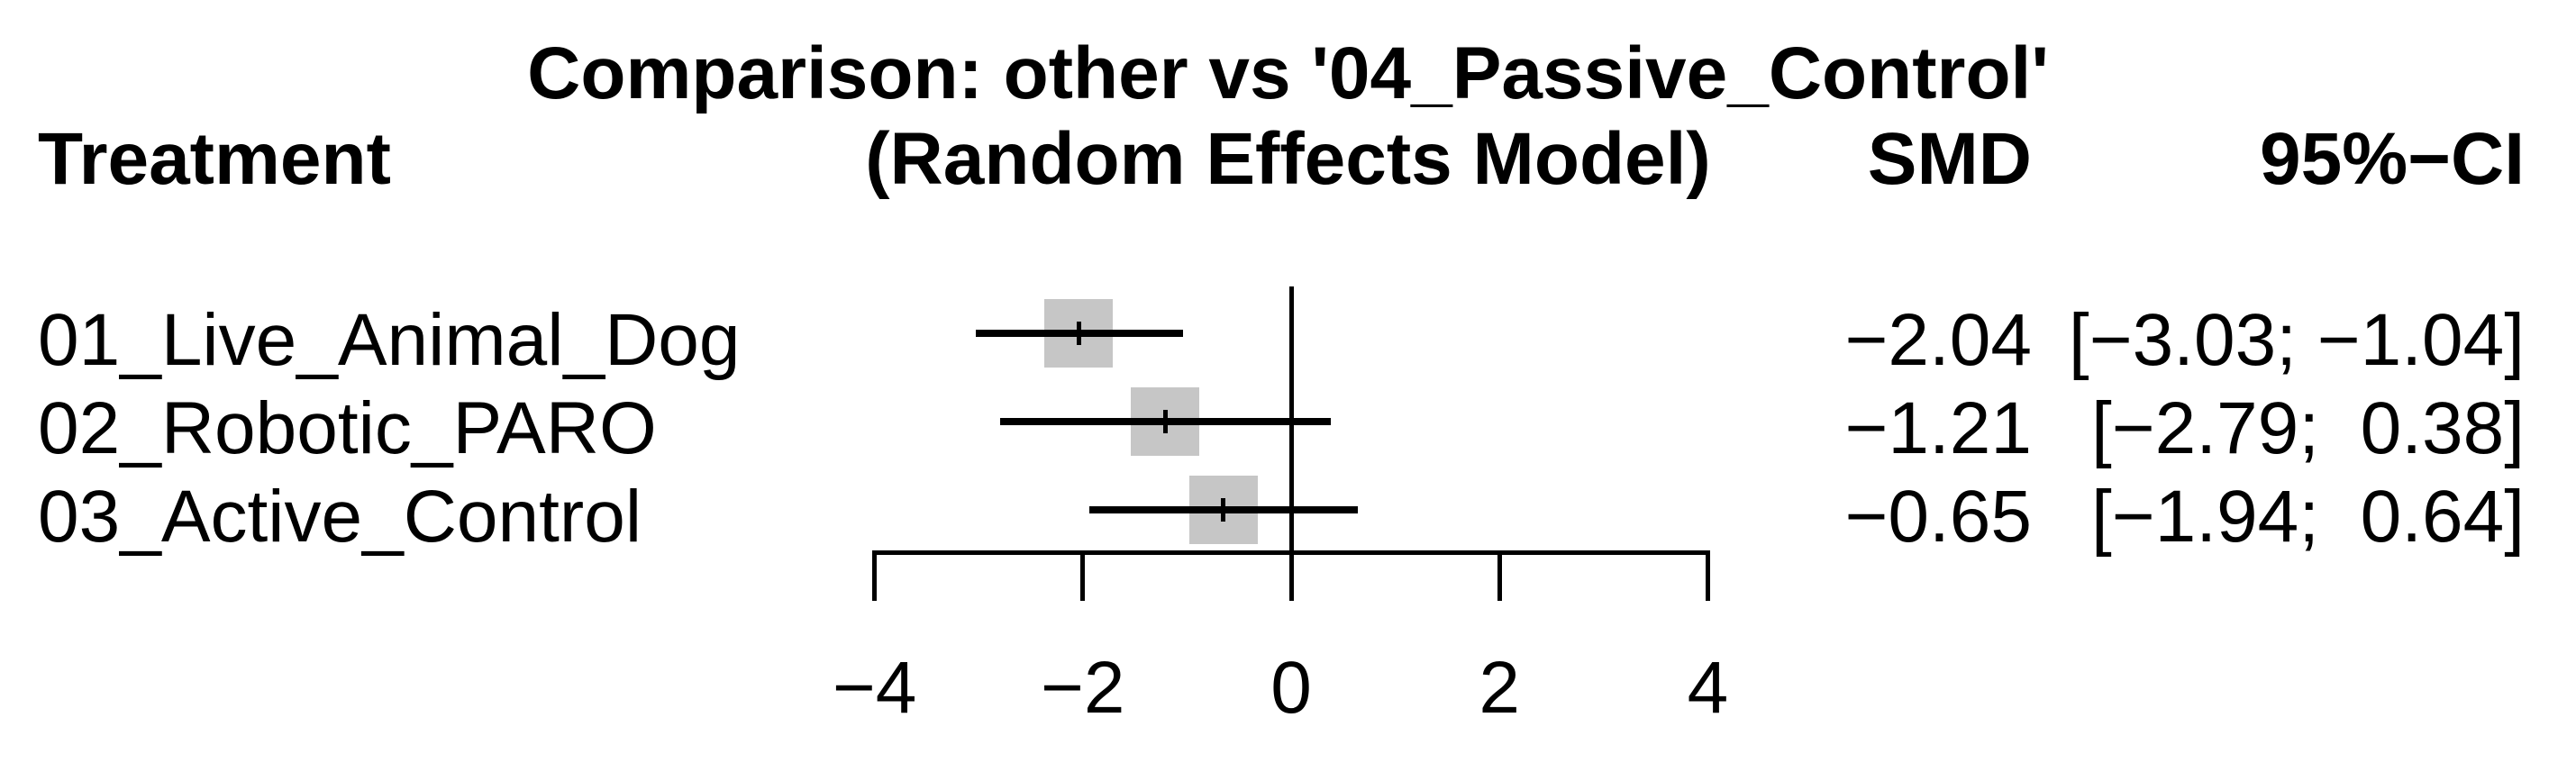 Image resolution: width=2576 pixels, height=772 pixels. What do you see at coordinates (1083, 688) in the screenshot?
I see `x-axis-tick-label: −2` at bounding box center [1083, 688].